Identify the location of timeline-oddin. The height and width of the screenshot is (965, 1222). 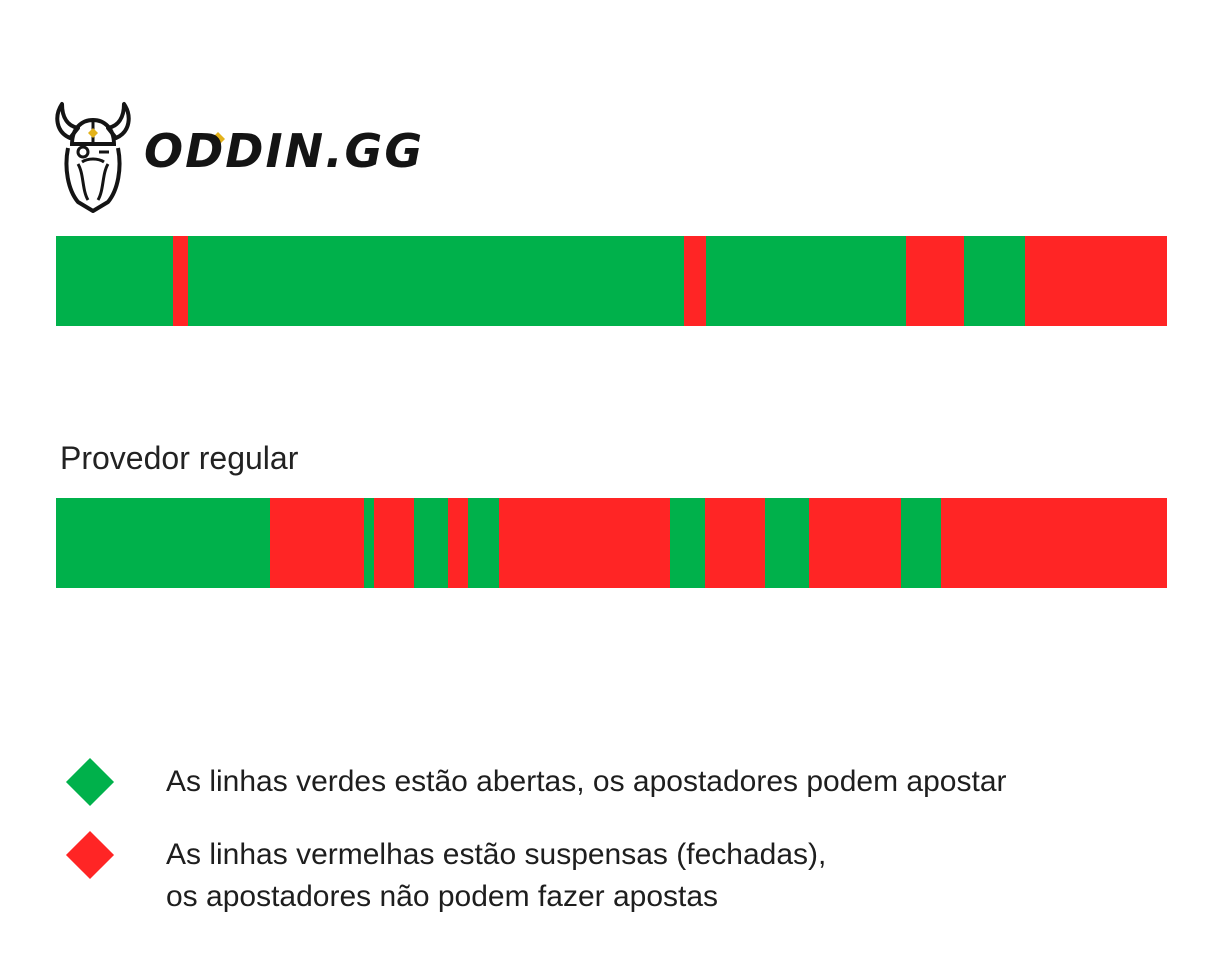
(611, 281).